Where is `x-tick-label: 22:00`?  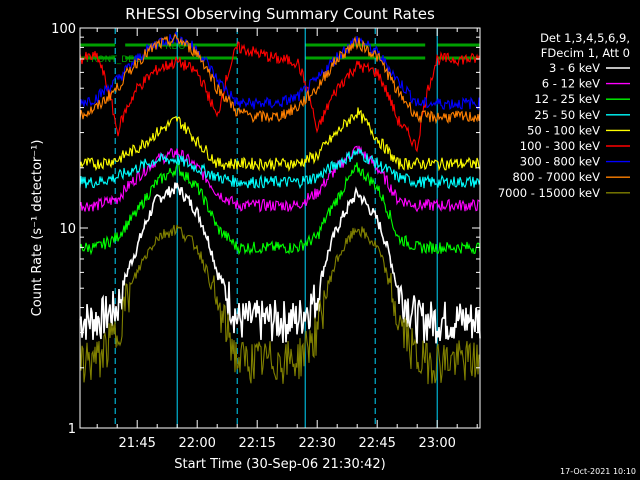
x-tick-label: 22:00 is located at coordinates (196, 443).